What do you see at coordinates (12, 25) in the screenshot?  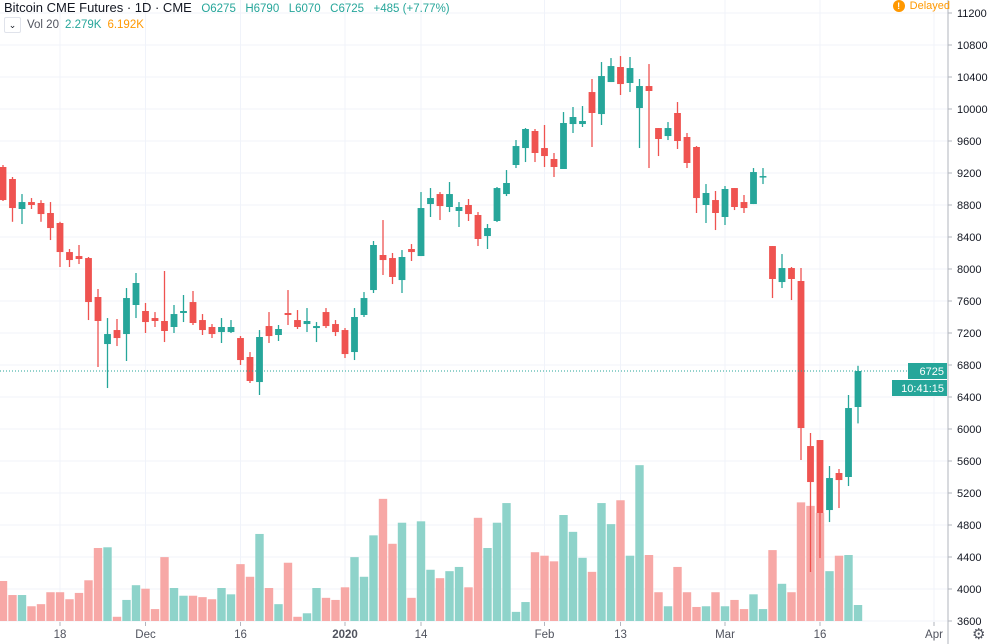 I see `chevron-down-icon: ⌄` at bounding box center [12, 25].